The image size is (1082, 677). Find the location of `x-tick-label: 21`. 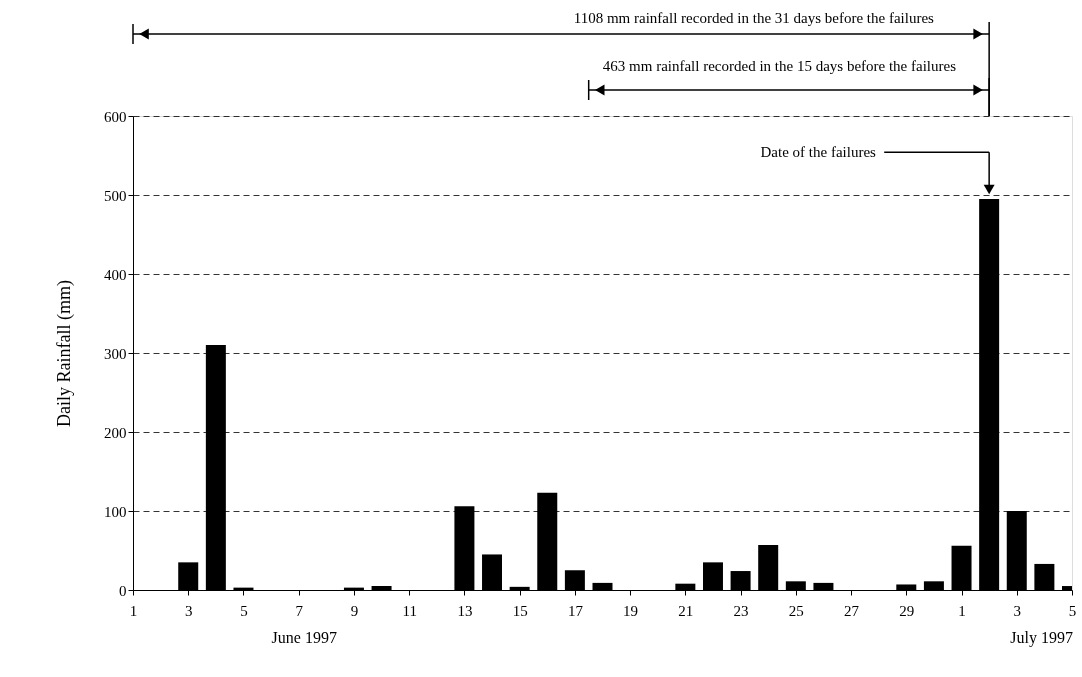

x-tick-label: 21 is located at coordinates (686, 610).